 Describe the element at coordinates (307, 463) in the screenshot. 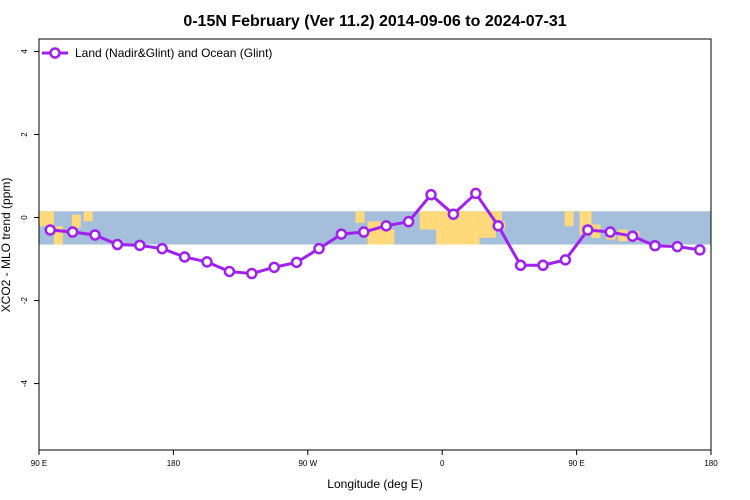

I see `x-tick-label: 90 W` at that location.